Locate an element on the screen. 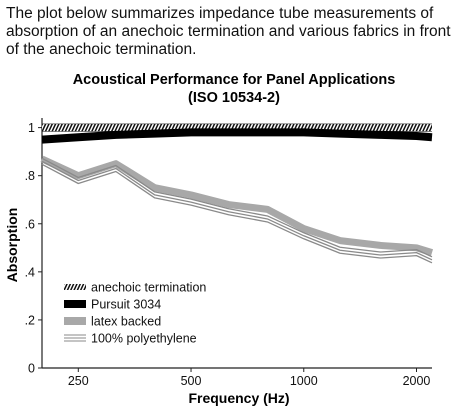  y-tick-label: 1 is located at coordinates (31, 128).